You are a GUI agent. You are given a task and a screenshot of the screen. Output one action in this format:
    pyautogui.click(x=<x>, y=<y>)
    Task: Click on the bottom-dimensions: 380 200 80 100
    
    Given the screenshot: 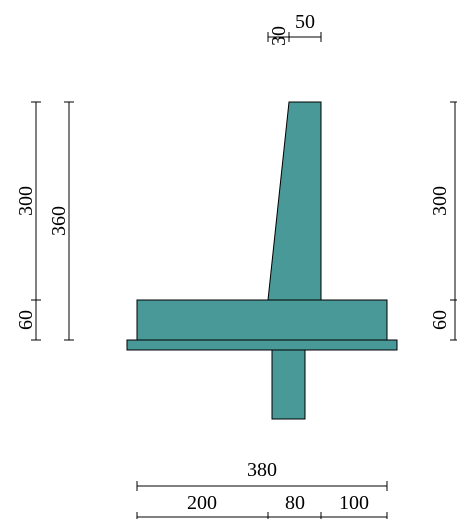 What is the action you would take?
    pyautogui.click(x=262, y=489)
    